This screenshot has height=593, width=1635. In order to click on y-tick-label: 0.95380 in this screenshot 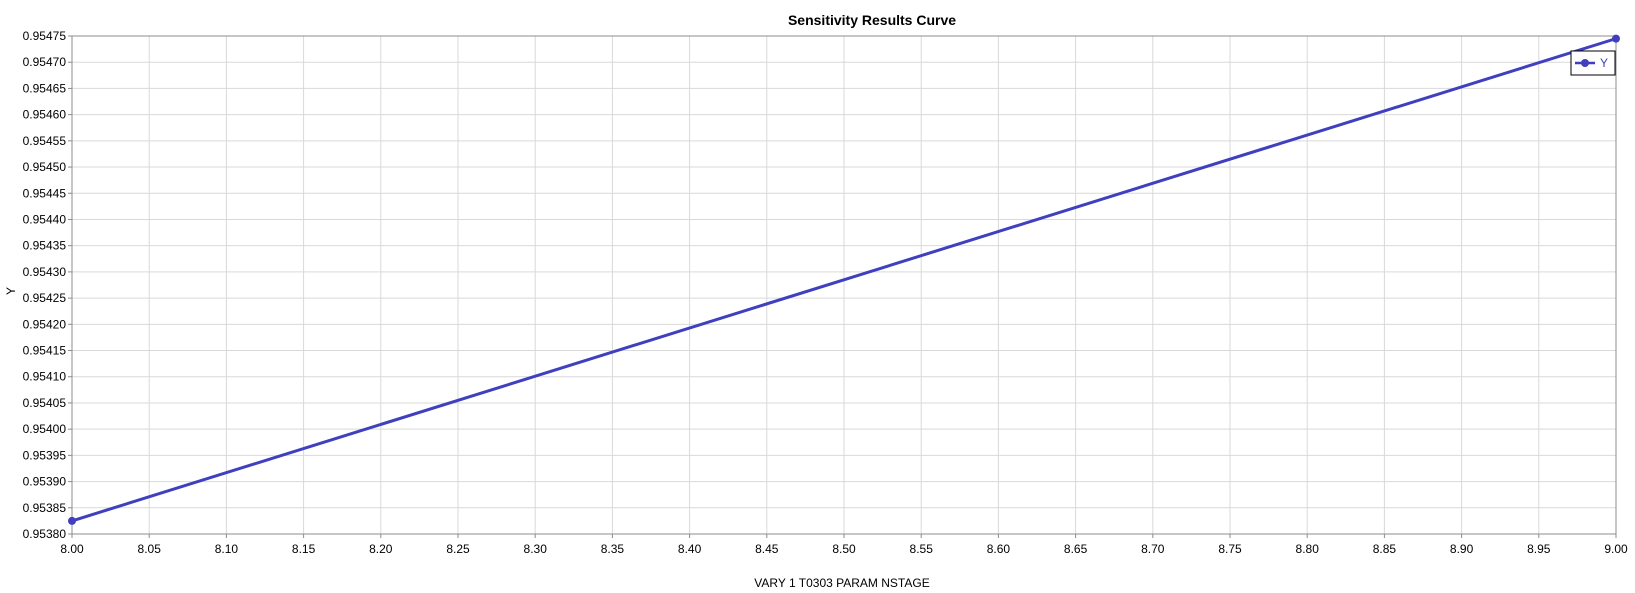, I will do `click(45, 534)`.